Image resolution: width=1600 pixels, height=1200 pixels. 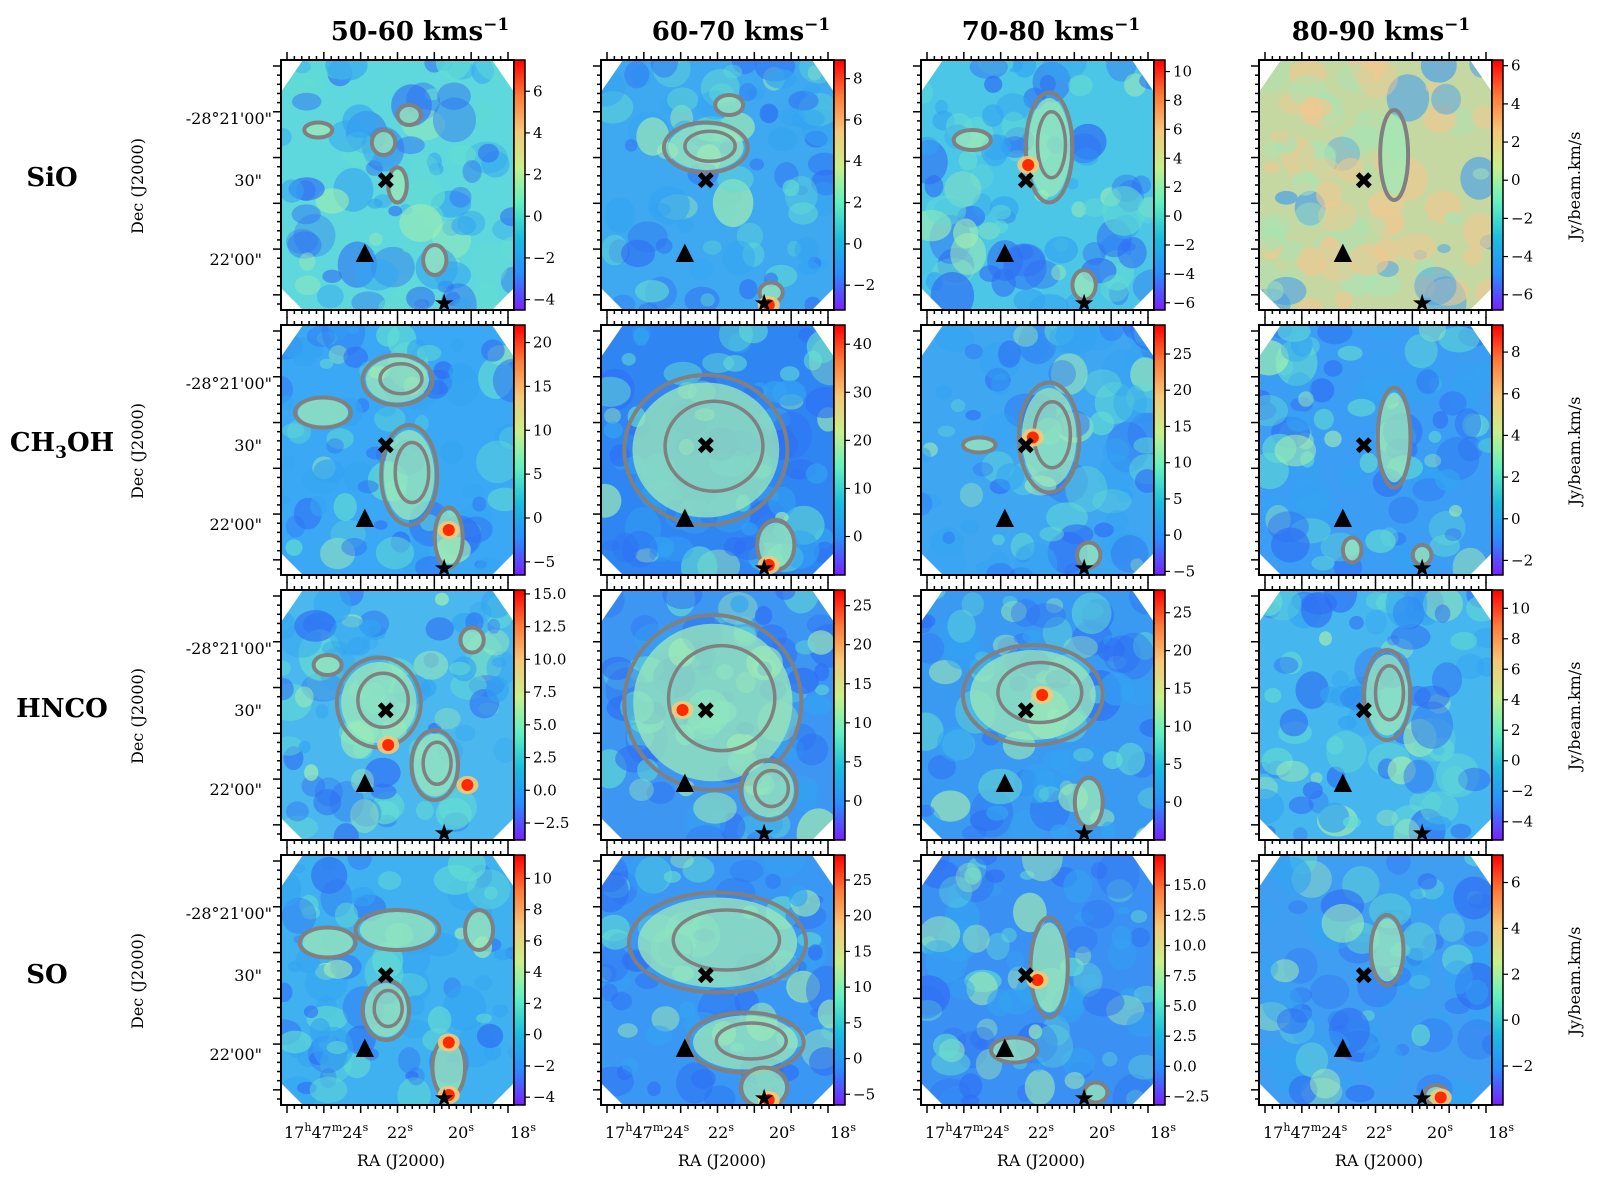 I want to click on colorbar-tick-label: 15, so click(x=1182, y=426).